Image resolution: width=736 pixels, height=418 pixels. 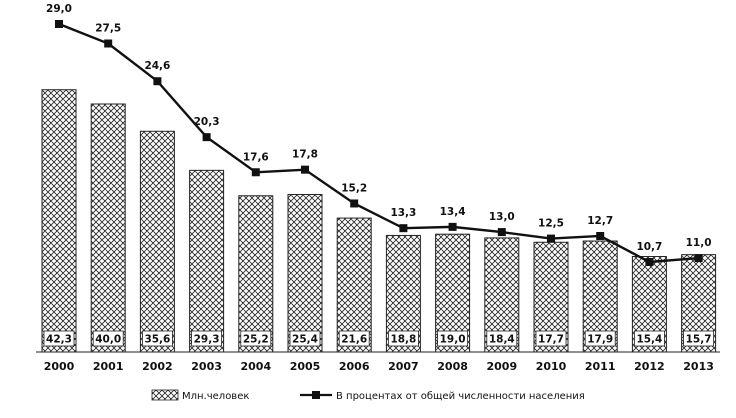 I want to click on bar-label-box-2005, so click(x=305, y=338).